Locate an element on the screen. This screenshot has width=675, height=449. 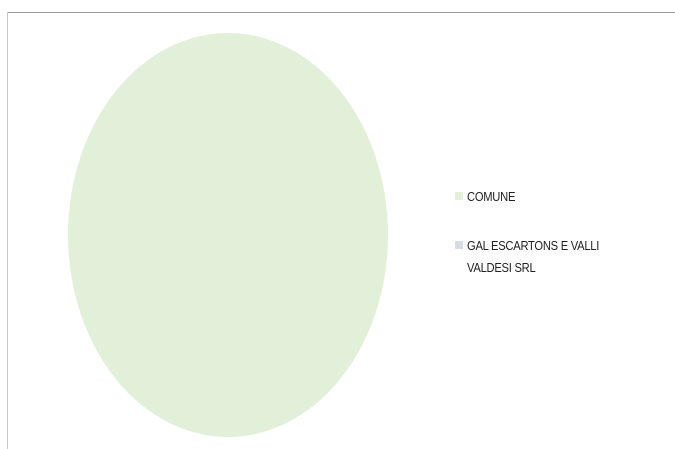
legend-label-gal-escartons: GAL ESCARTONS E VALLI VALDESI SRL is located at coordinates (533, 256).